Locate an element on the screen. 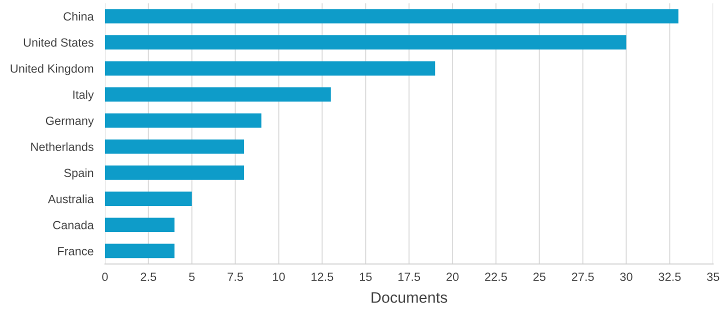  y-tick-label: Netherlands is located at coordinates (62, 147).